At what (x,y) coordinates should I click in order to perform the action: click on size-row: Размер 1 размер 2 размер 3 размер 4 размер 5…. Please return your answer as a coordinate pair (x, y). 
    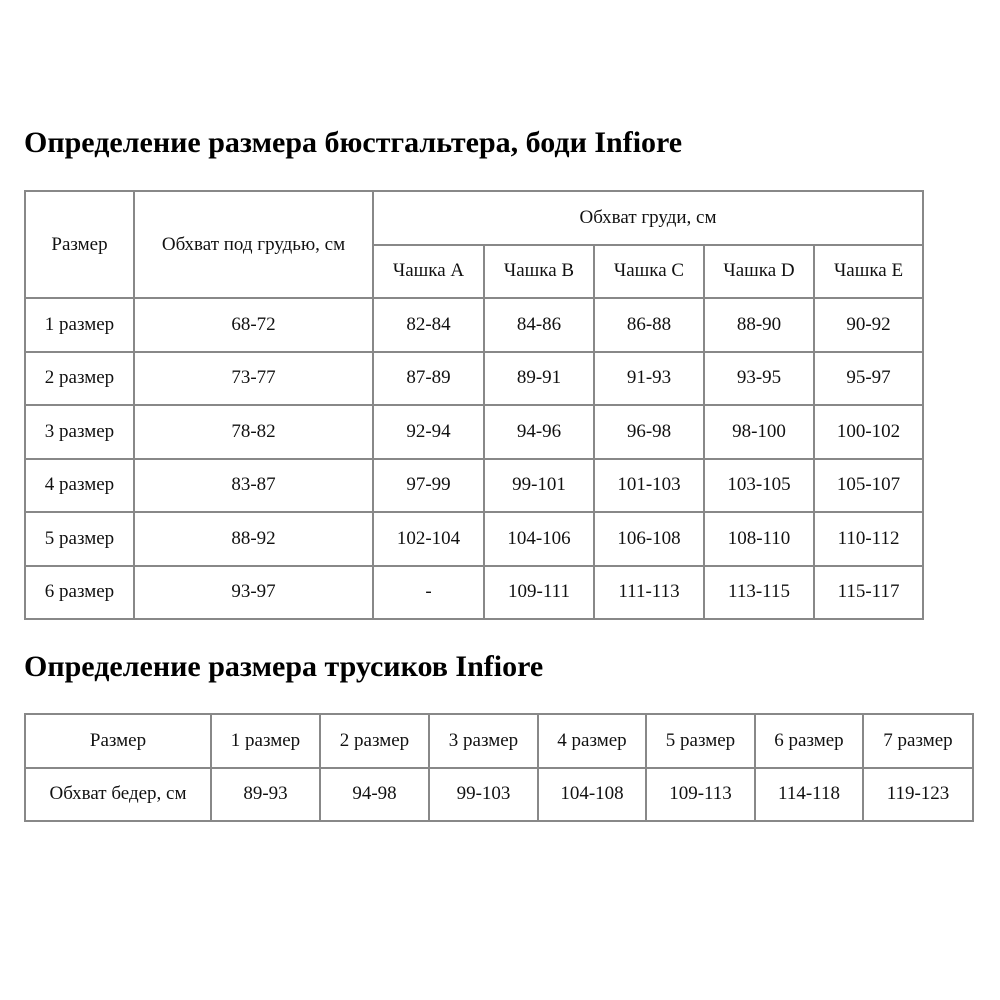
    Looking at the image, I should click on (499, 741).